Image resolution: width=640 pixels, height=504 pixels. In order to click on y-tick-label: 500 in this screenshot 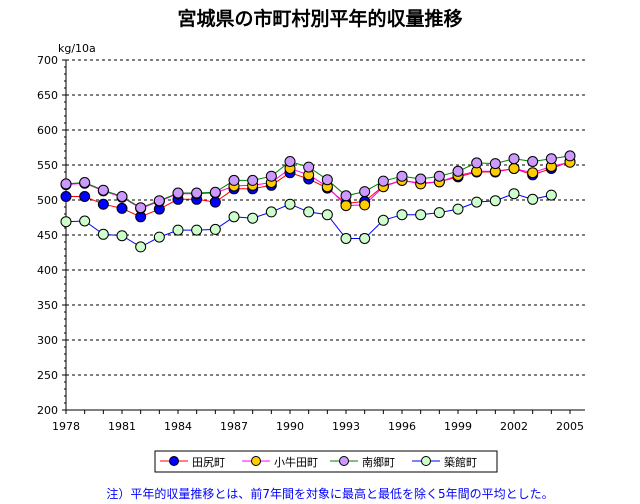, I will do `click(47, 200)`.